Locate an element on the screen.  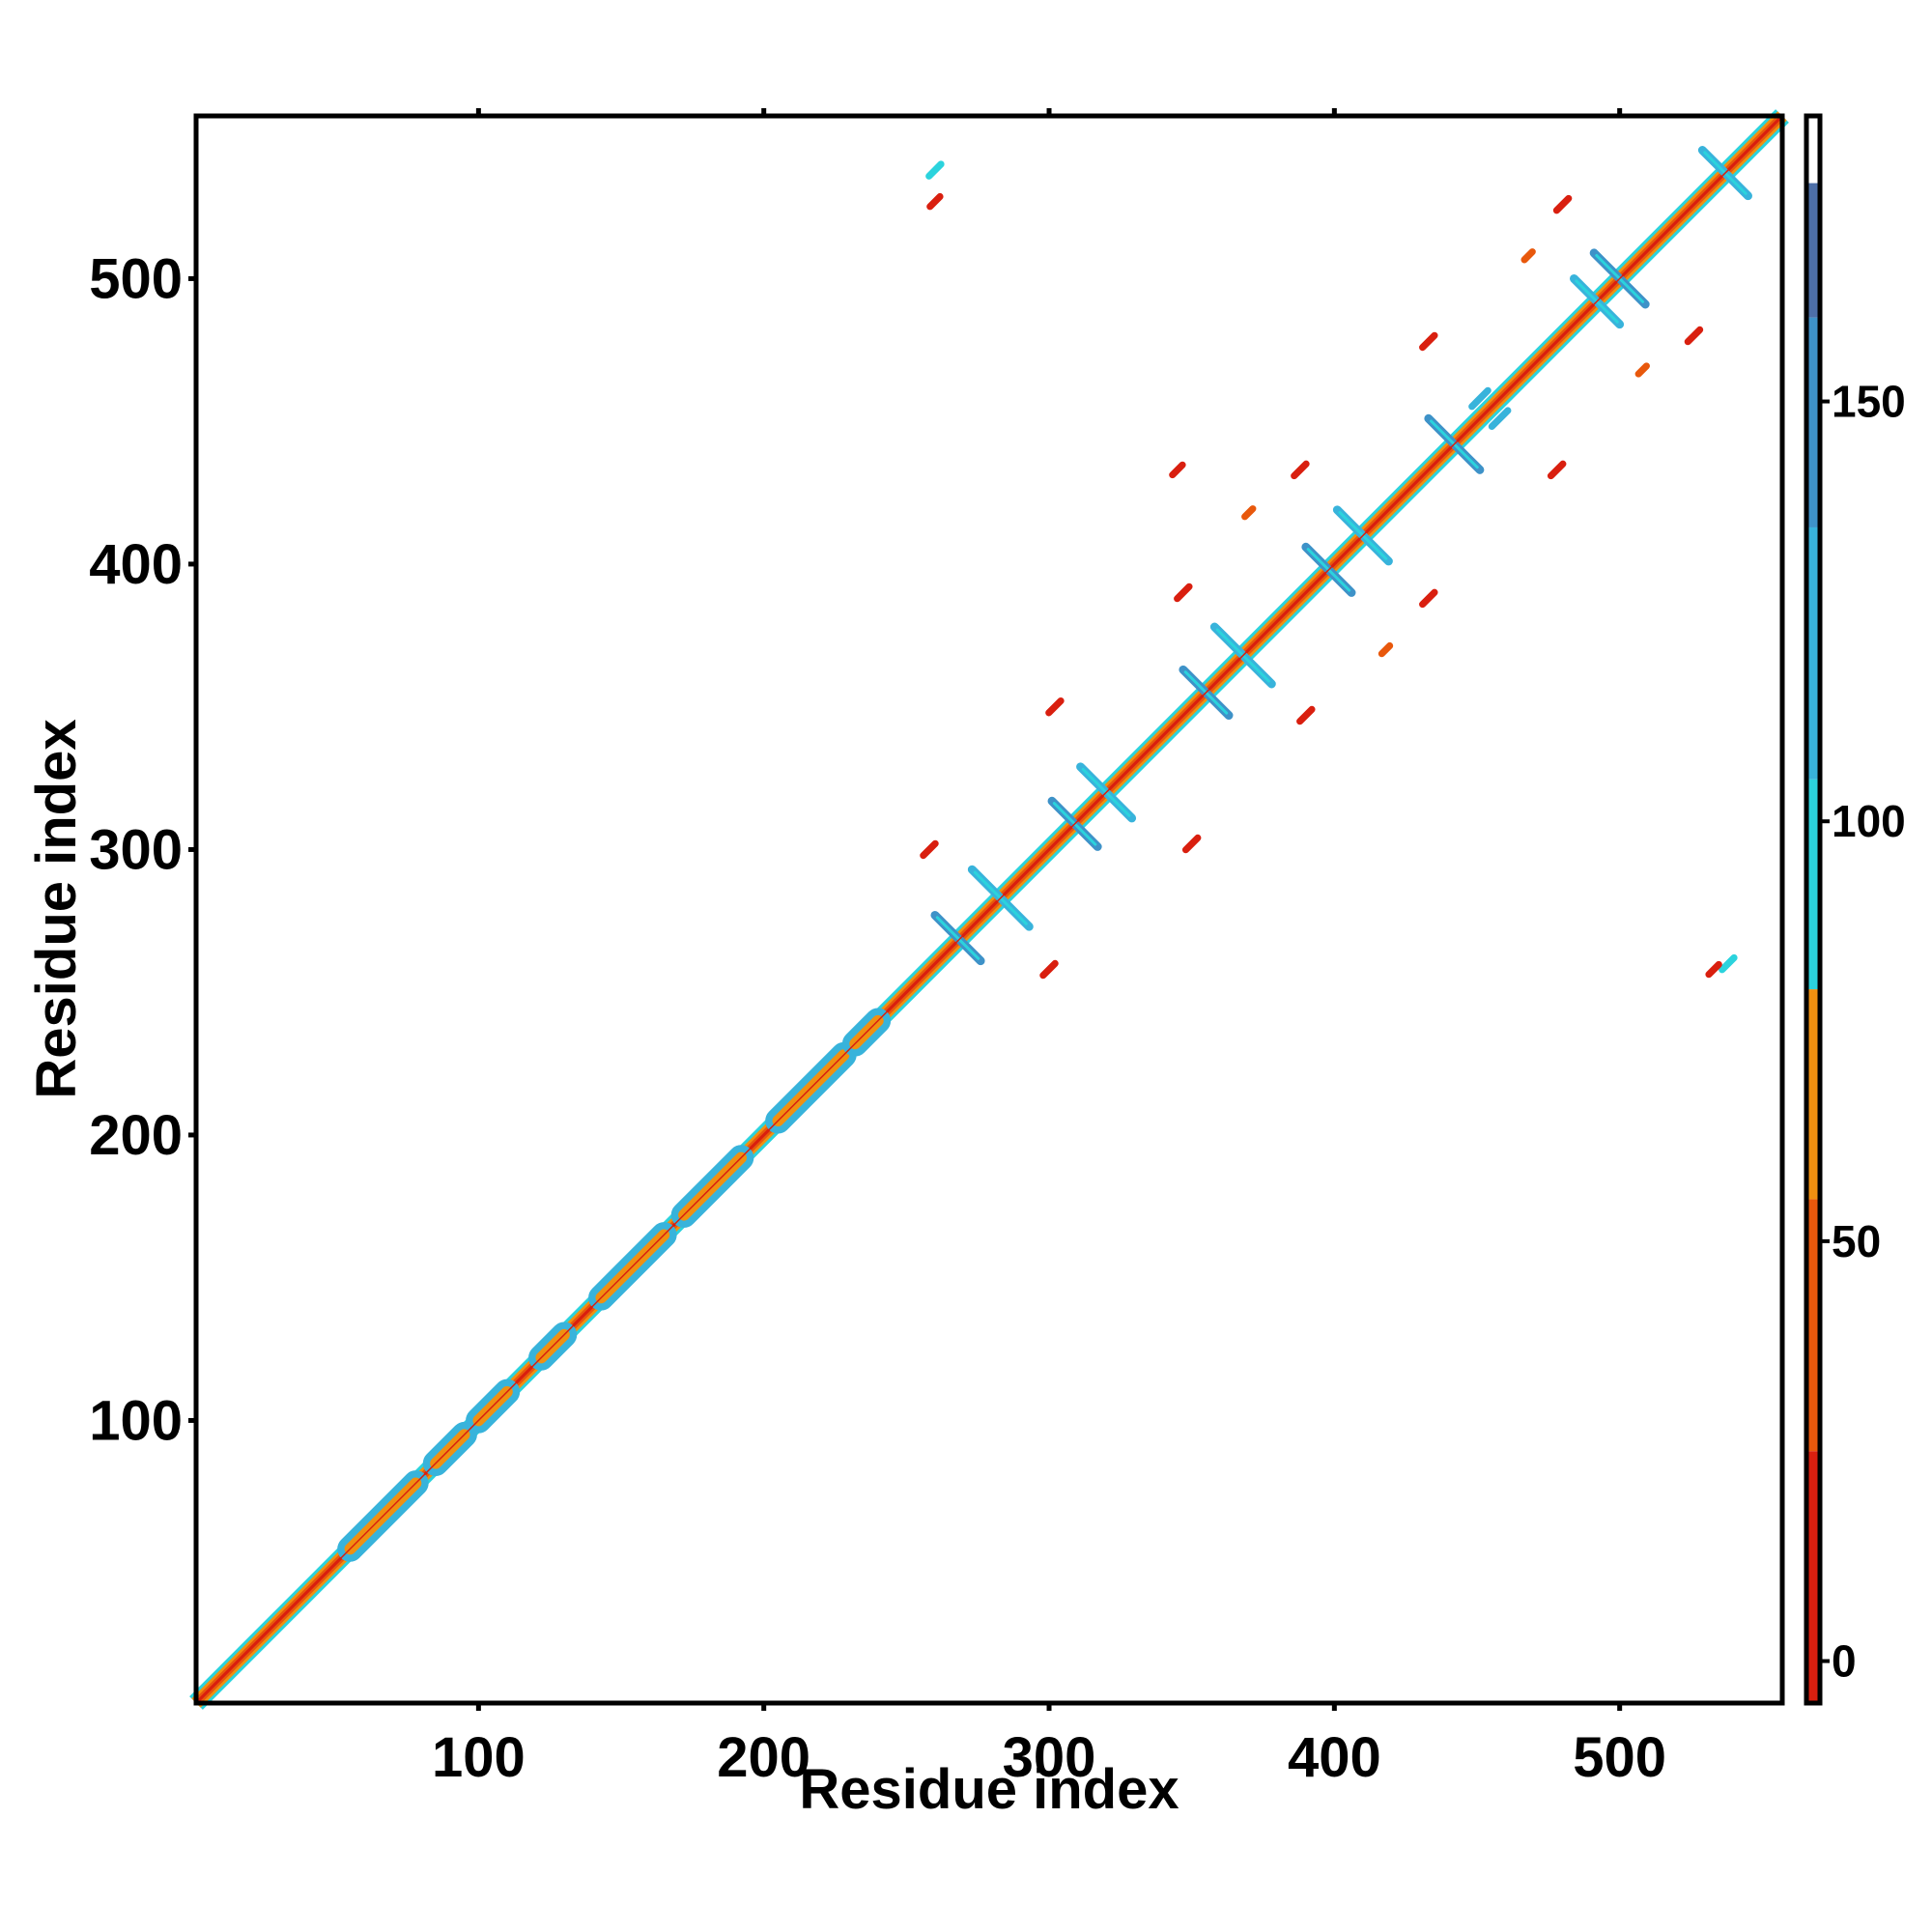
y-tick-label: 200 is located at coordinates (136, 1135).